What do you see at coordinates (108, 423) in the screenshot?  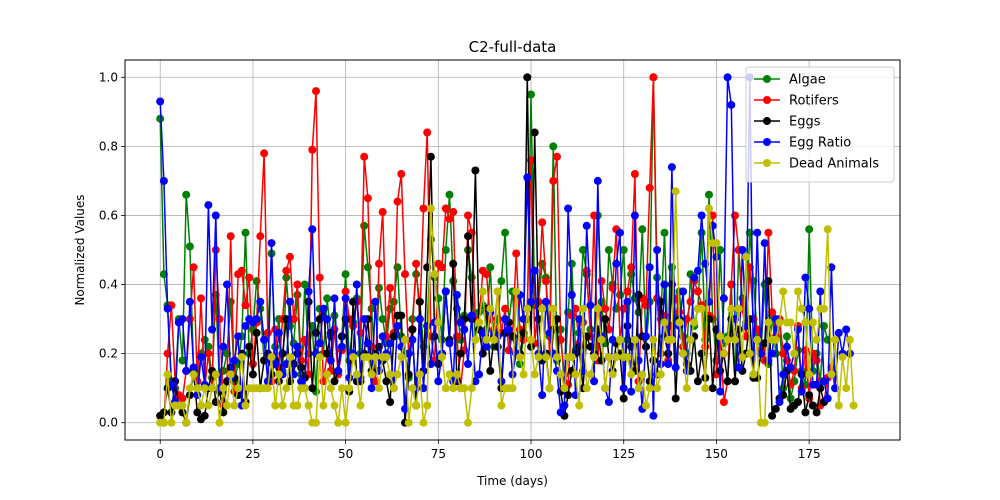 I see `y-tick-label: 0.0` at bounding box center [108, 423].